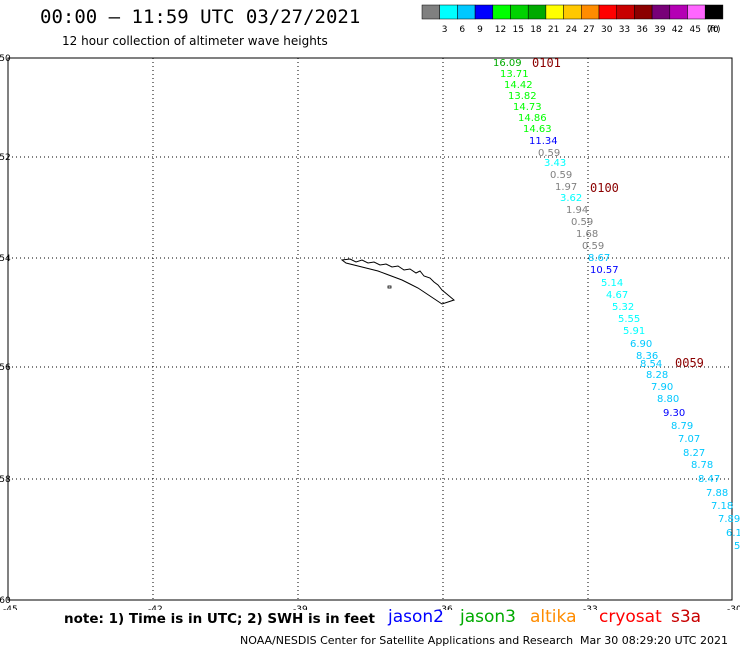 The height and width of the screenshot is (650, 740). Describe the element at coordinates (642, 30) in the screenshot. I see `scale-tick-label: 36` at that location.